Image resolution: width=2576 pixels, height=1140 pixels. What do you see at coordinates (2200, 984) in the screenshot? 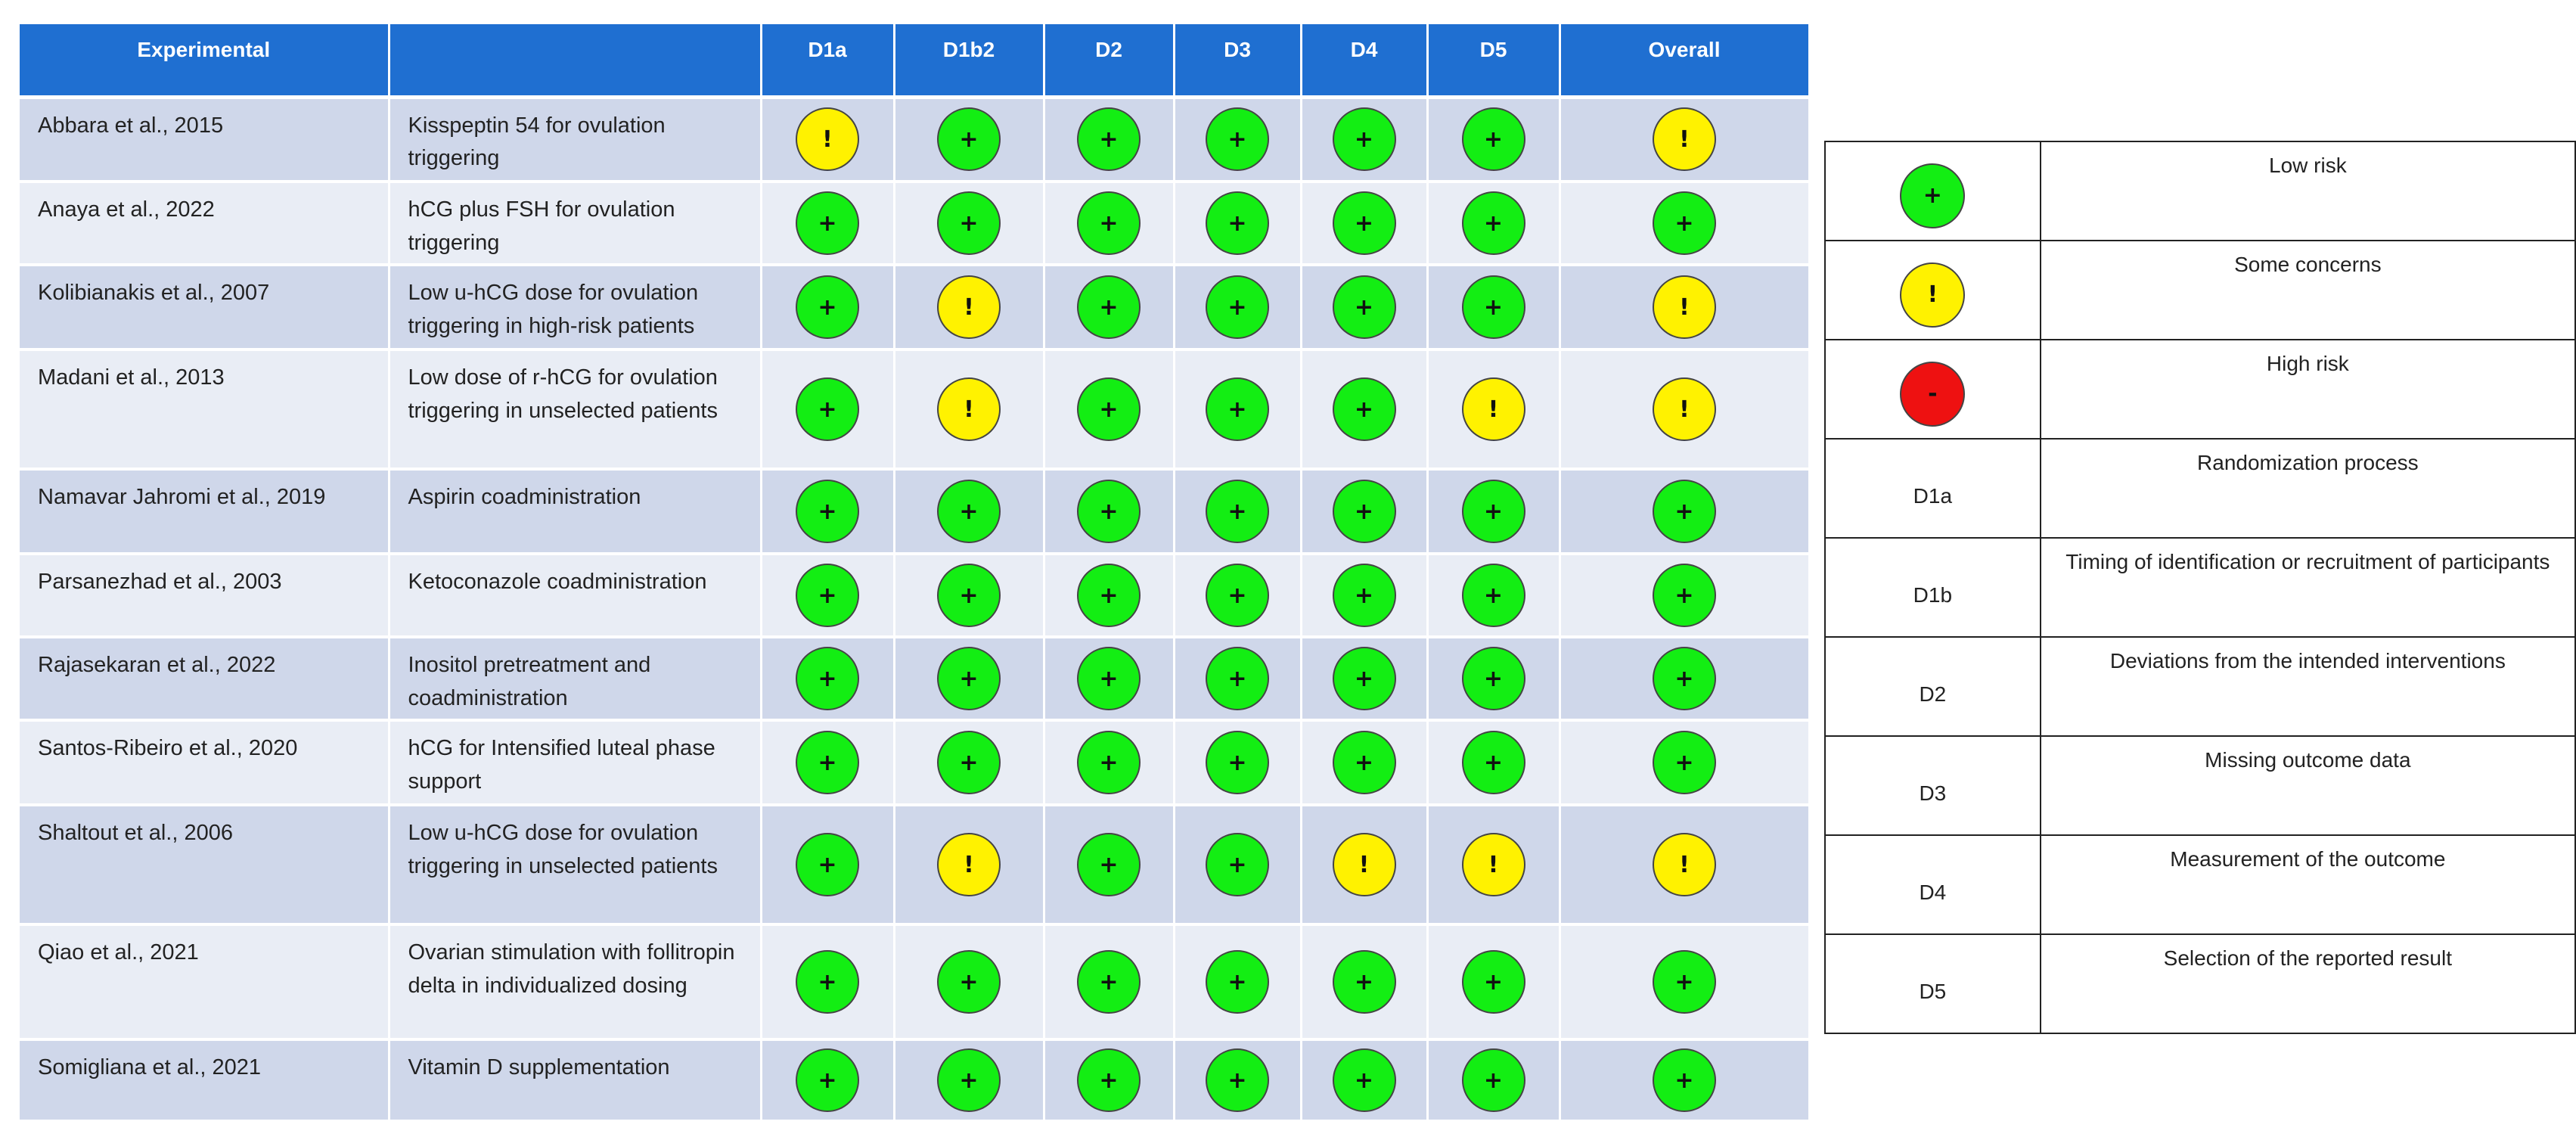
I see `legend-row: D5 Selection of the reported result` at bounding box center [2200, 984].